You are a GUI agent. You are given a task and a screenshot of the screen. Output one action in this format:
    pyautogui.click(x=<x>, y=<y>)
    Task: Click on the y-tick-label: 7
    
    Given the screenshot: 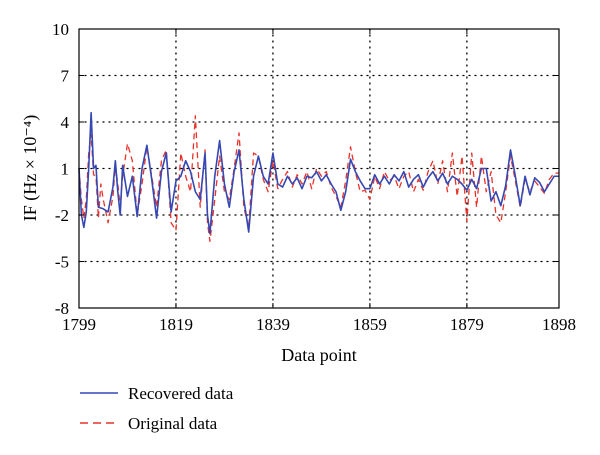 What is the action you would take?
    pyautogui.click(x=65, y=76)
    